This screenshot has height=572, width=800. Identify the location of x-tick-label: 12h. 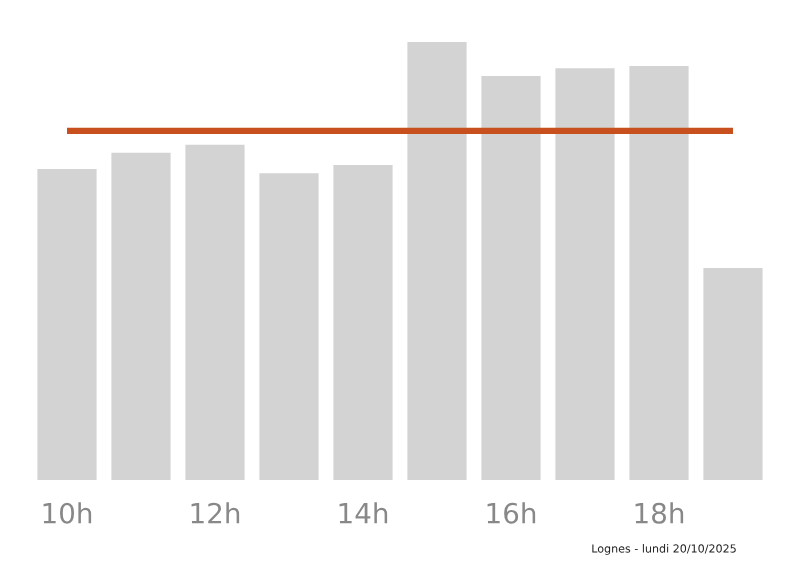
(215, 513).